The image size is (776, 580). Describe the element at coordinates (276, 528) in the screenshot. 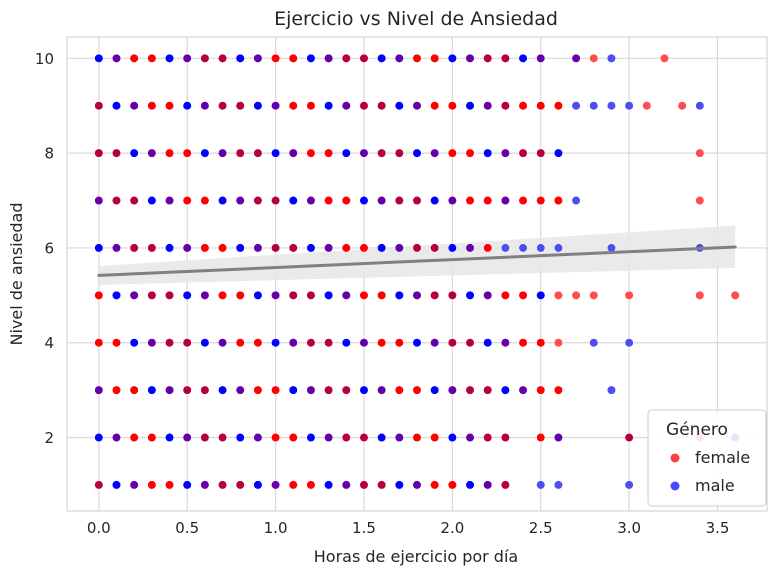

I see `x-tick-label: 1.0` at that location.